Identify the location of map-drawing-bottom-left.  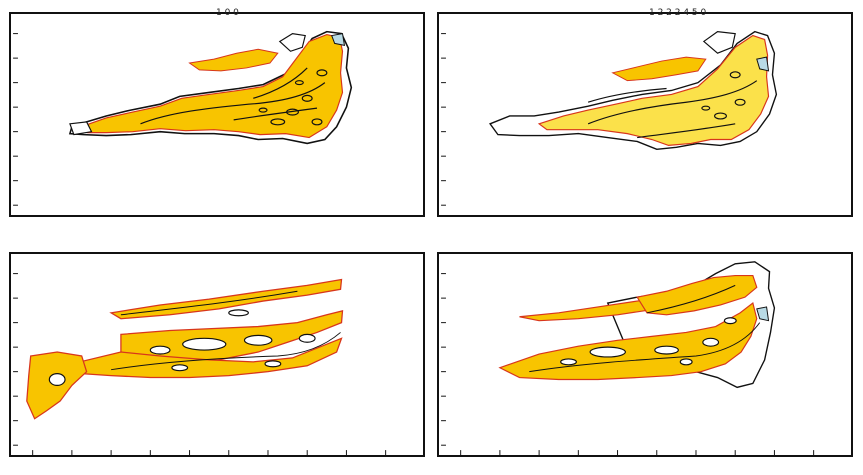
(185, 349).